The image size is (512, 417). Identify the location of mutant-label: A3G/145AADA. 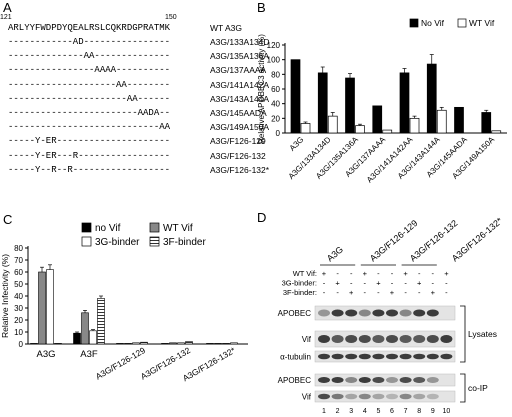
(238, 113).